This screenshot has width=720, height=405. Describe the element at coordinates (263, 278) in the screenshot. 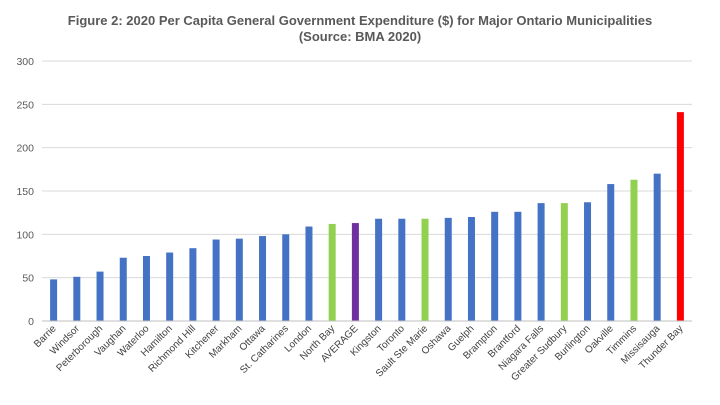

I see `bar-ottawa` at that location.